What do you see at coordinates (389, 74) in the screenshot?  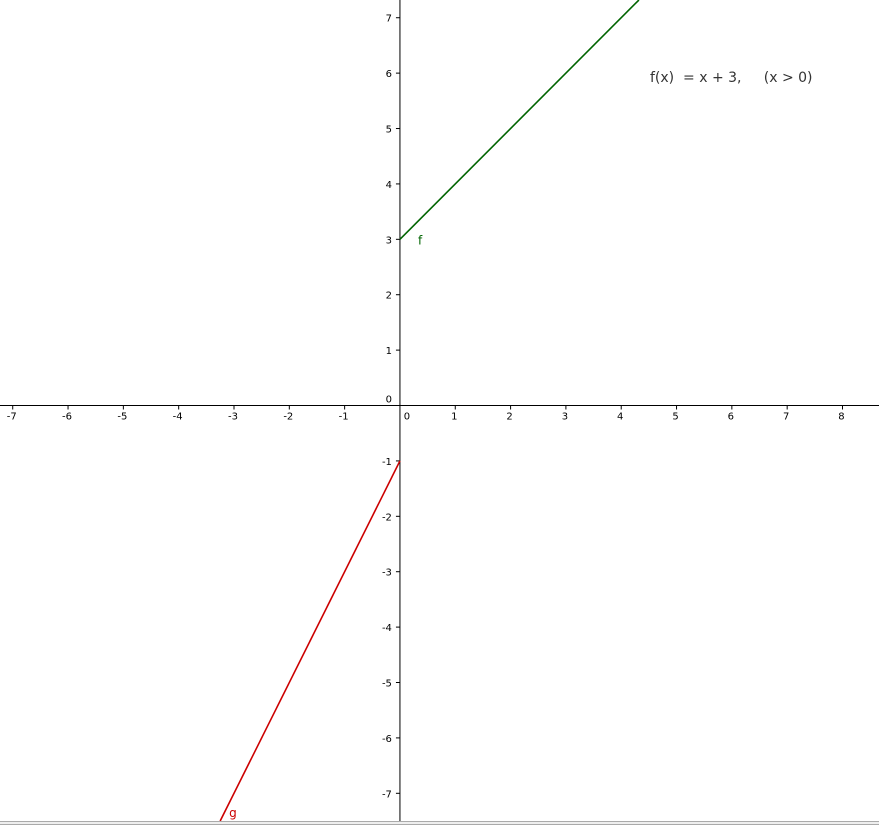 I see `y-tick-label: 6` at bounding box center [389, 74].